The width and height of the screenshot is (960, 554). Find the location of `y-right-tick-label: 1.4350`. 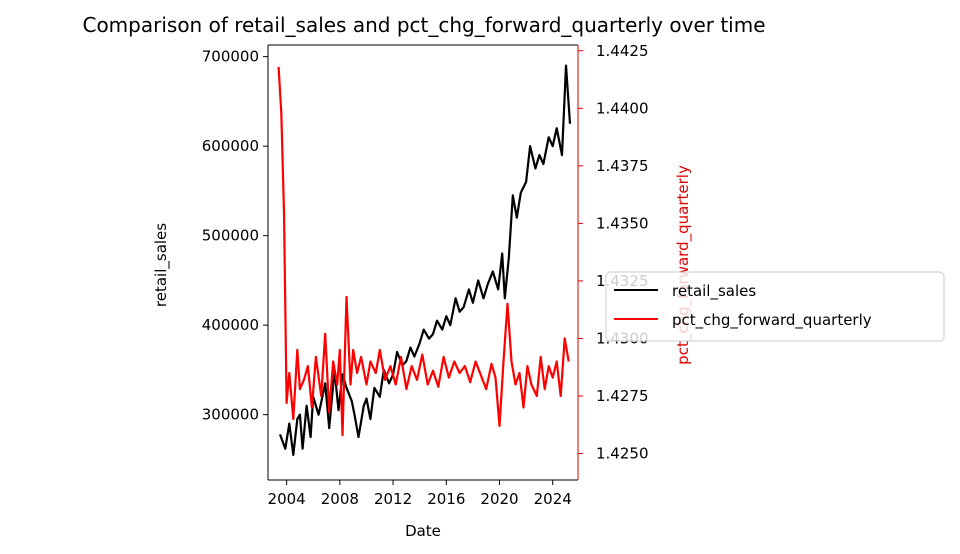

y-right-tick-label: 1.4350 is located at coordinates (622, 223).